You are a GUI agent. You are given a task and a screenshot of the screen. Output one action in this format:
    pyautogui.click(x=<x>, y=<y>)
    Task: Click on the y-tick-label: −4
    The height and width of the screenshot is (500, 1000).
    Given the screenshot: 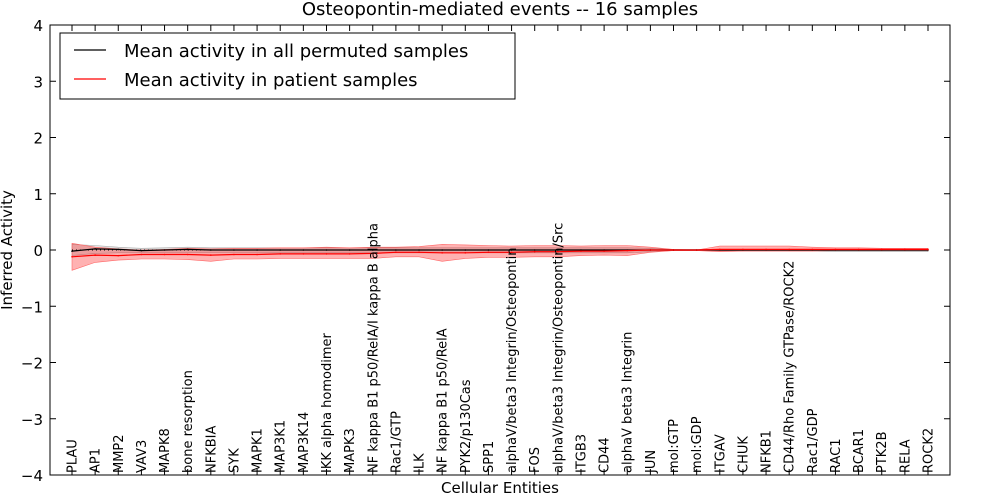 What is the action you would take?
    pyautogui.click(x=32, y=476)
    